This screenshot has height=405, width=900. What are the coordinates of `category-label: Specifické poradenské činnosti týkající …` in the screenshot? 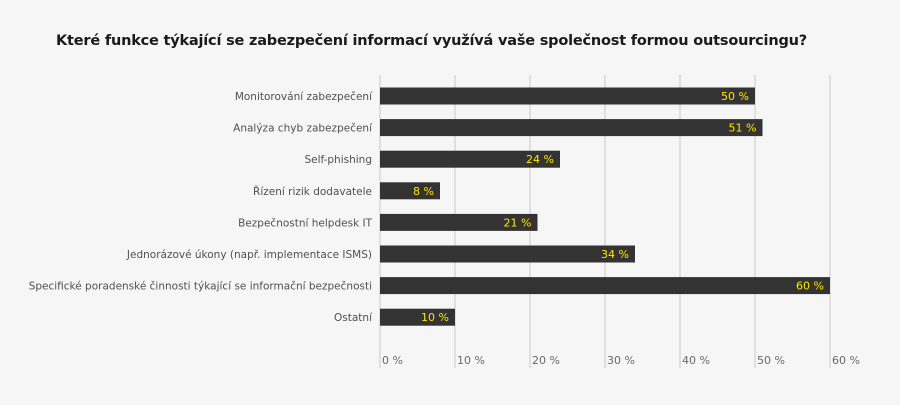 It's located at (200, 287).